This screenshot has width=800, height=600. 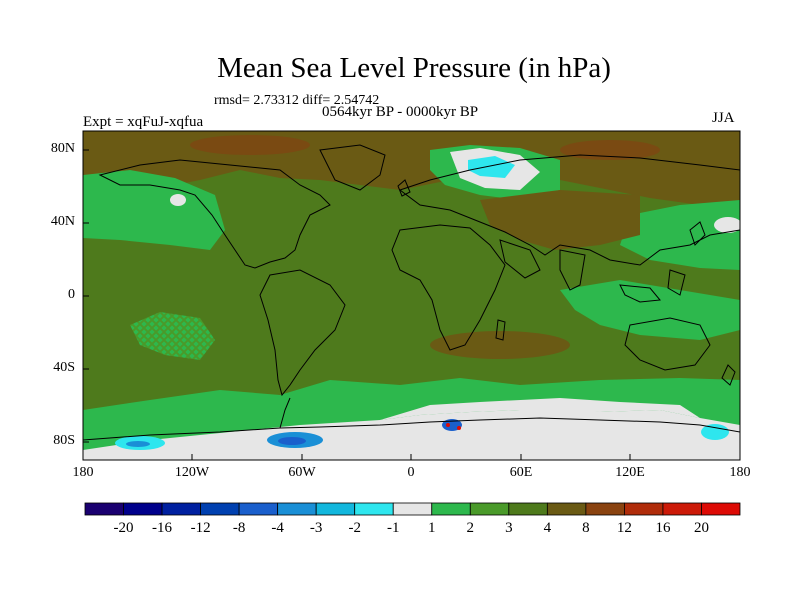 I want to click on plot-title: Mean Sea Level Pressure (in hPa), so click(x=414, y=68).